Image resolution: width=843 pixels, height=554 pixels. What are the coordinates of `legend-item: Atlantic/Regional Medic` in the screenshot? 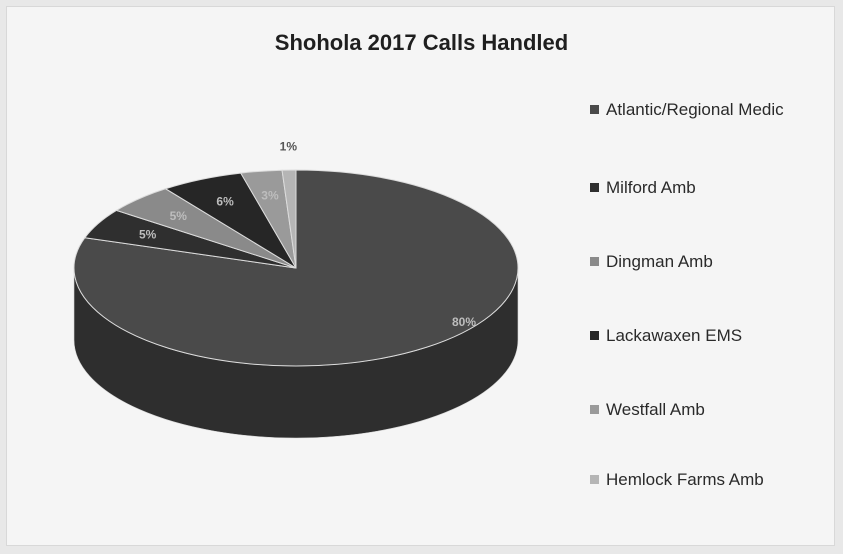 It's located at (716, 109).